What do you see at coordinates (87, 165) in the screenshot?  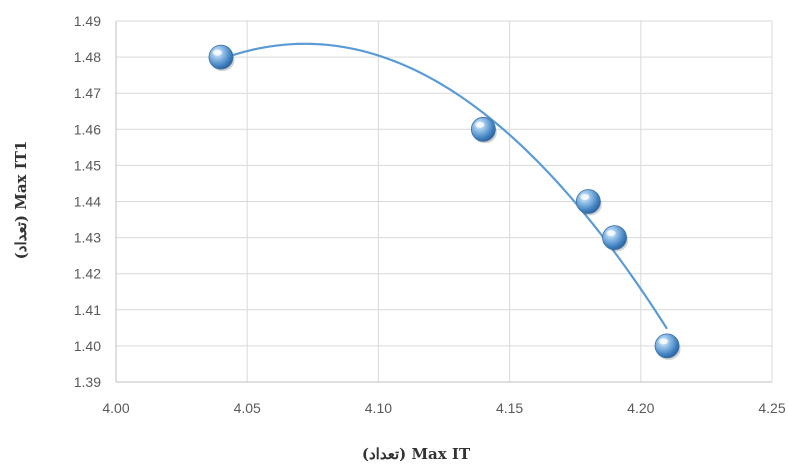 I see `y-tick-label-1.45: 1.45` at bounding box center [87, 165].